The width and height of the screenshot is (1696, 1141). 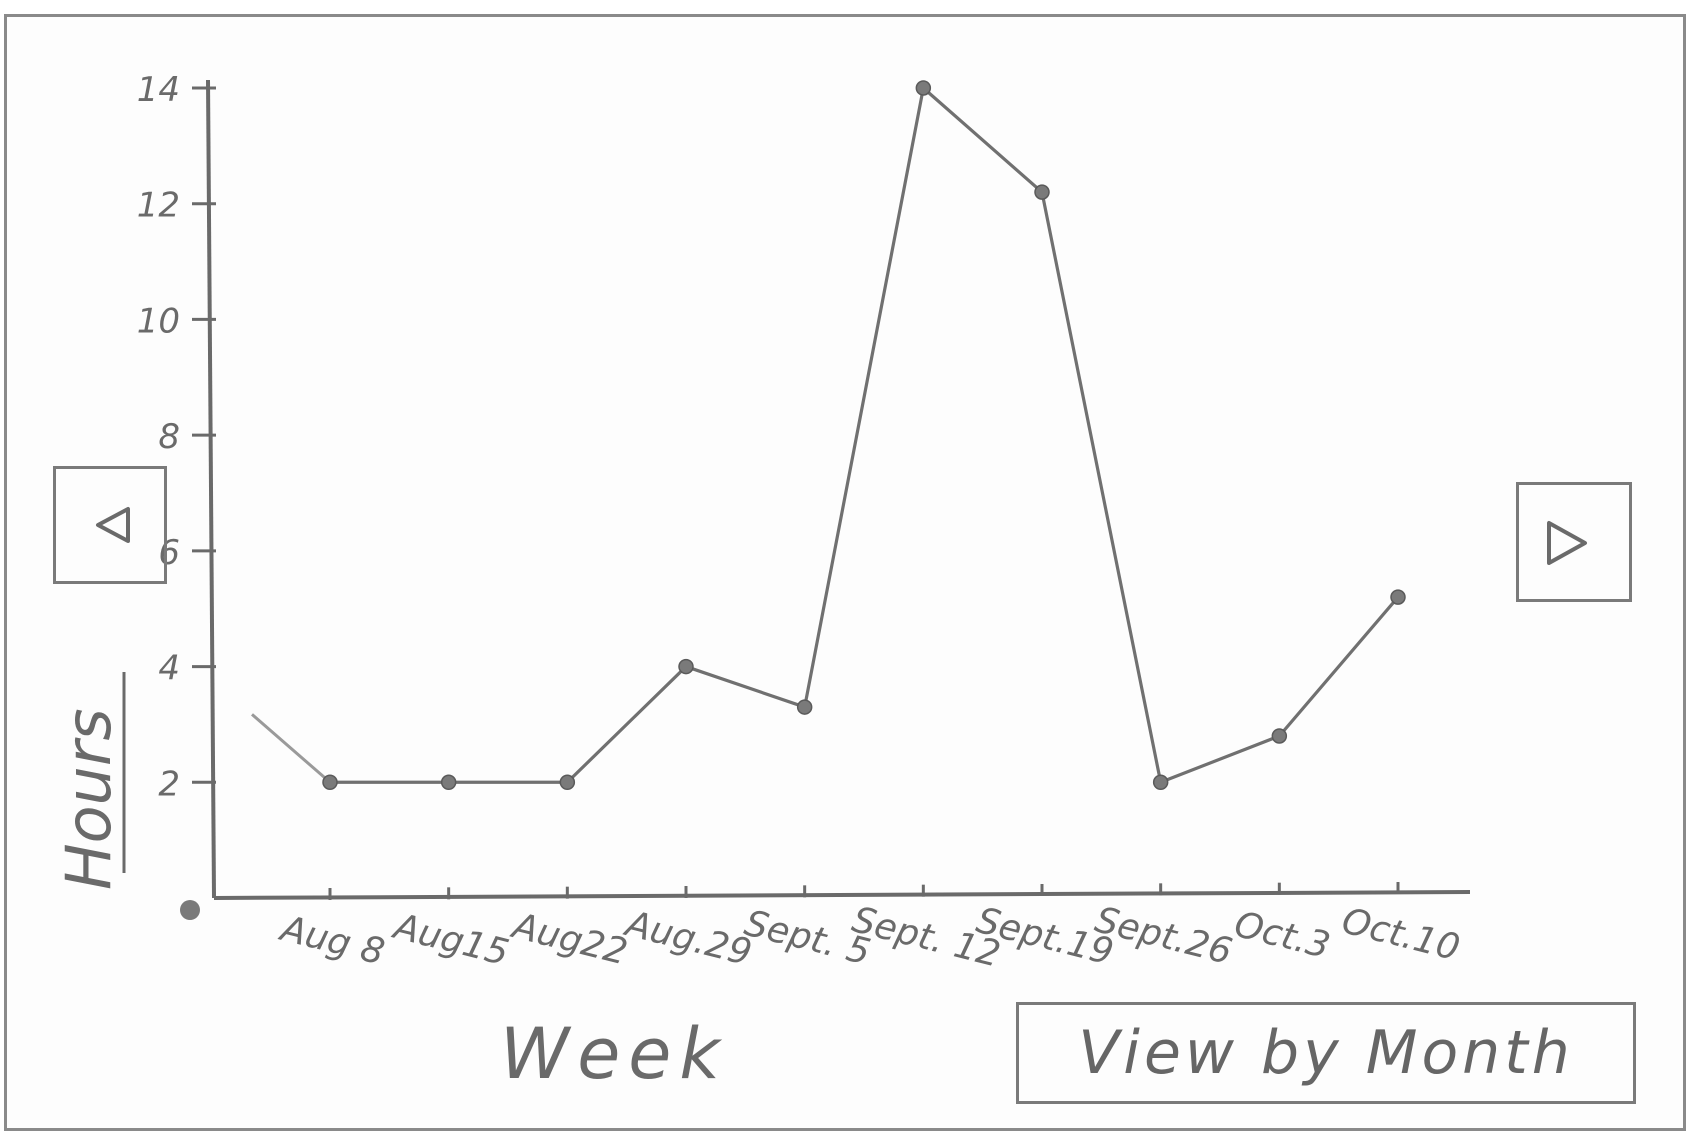 I want to click on y-tick-label: 14, so click(x=158, y=90).